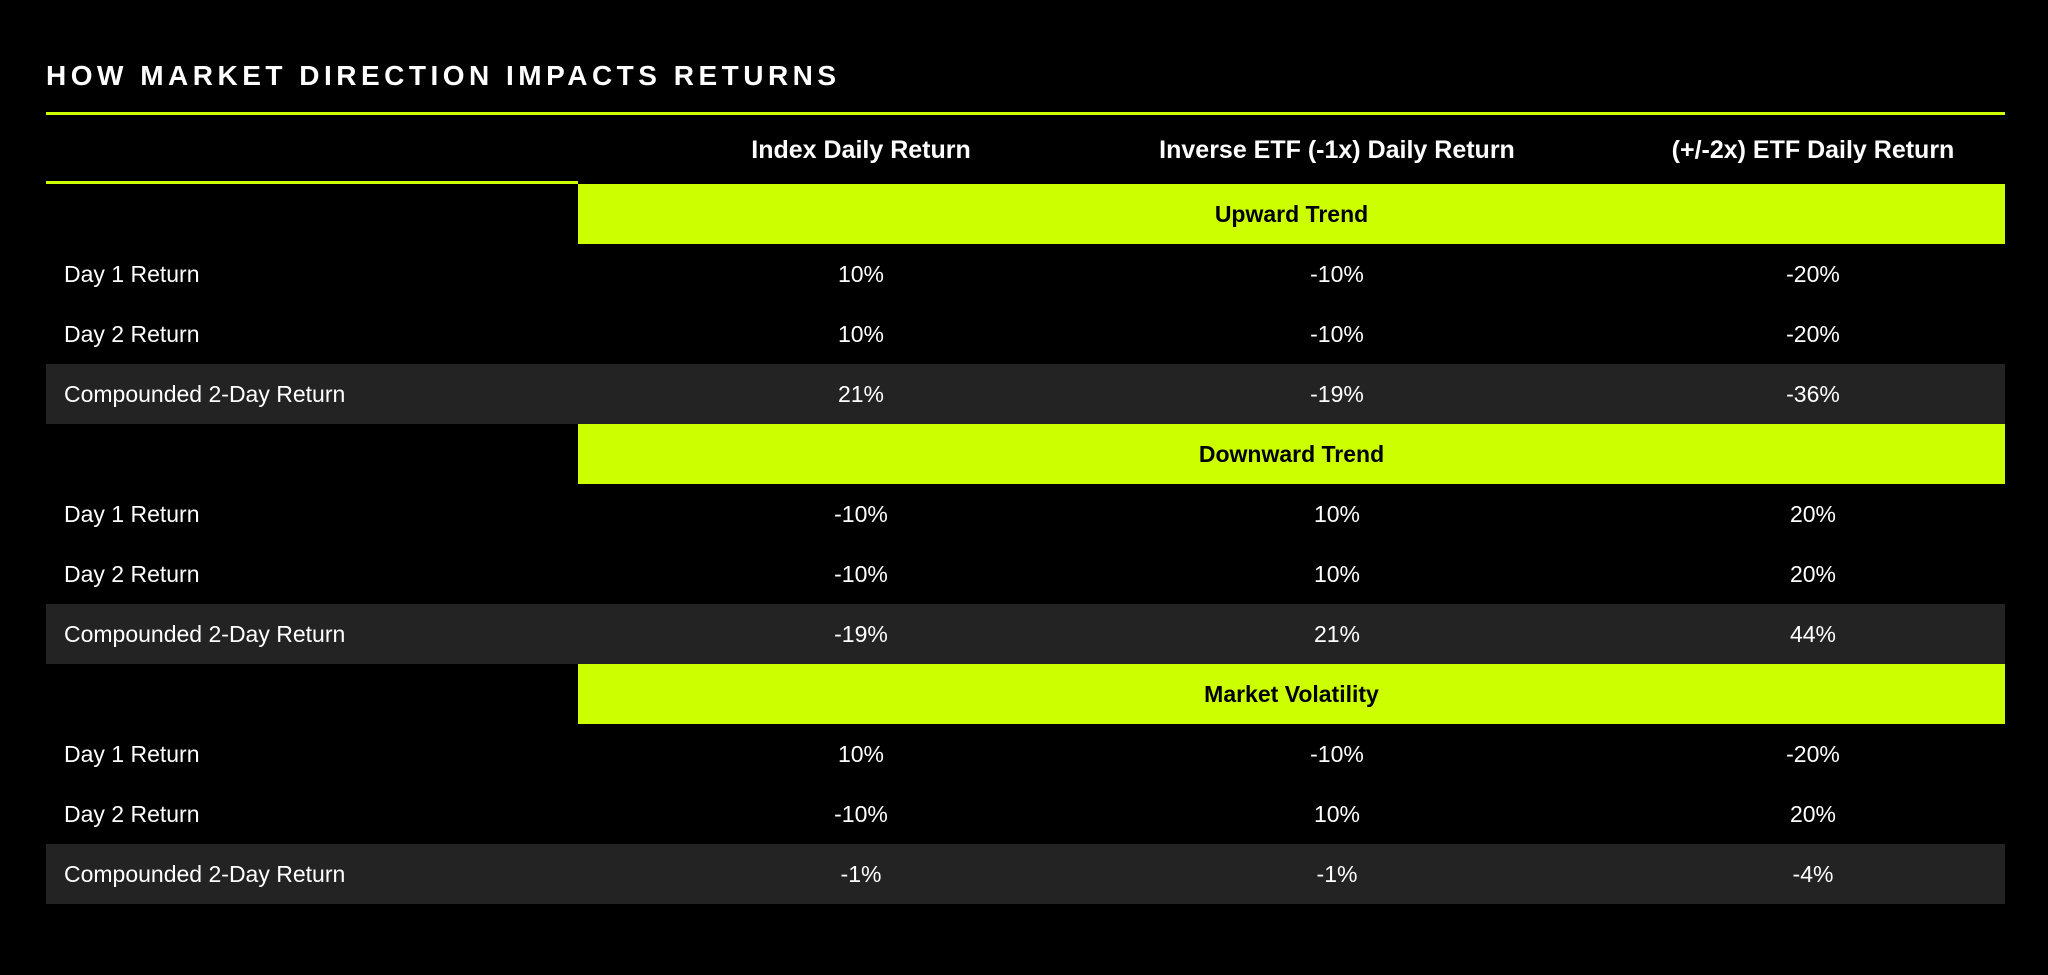 The height and width of the screenshot is (975, 2048). What do you see at coordinates (1813, 150) in the screenshot?
I see `column-header-2x-etf: (+/-2x) ETF Daily Return` at bounding box center [1813, 150].